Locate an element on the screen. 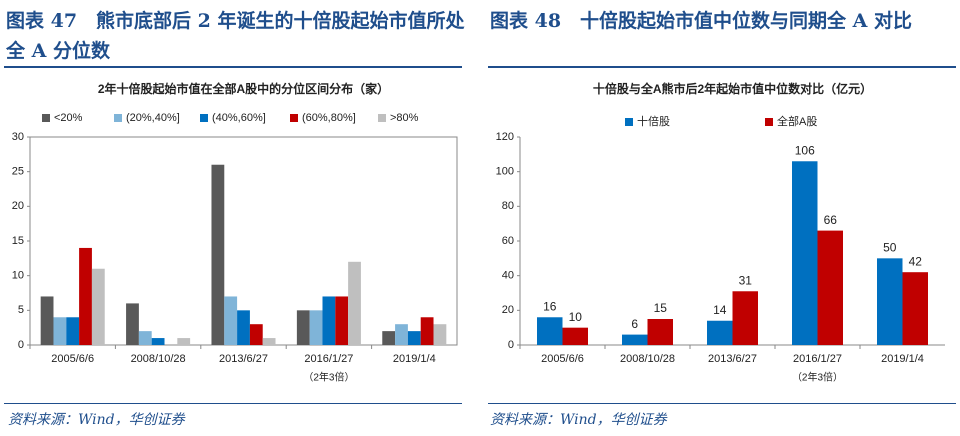  value-label: 6 is located at coordinates (634, 324).